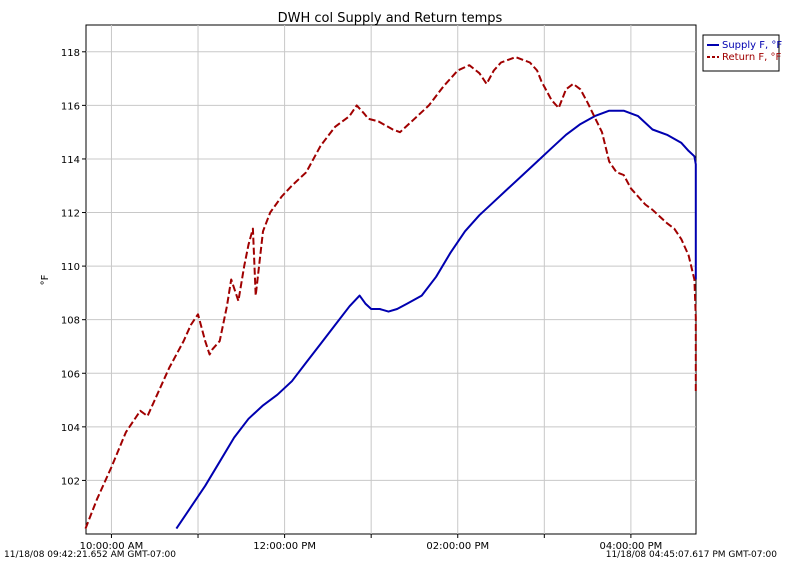 The image size is (792, 569). I want to click on y-axis-label: °F, so click(45, 279).